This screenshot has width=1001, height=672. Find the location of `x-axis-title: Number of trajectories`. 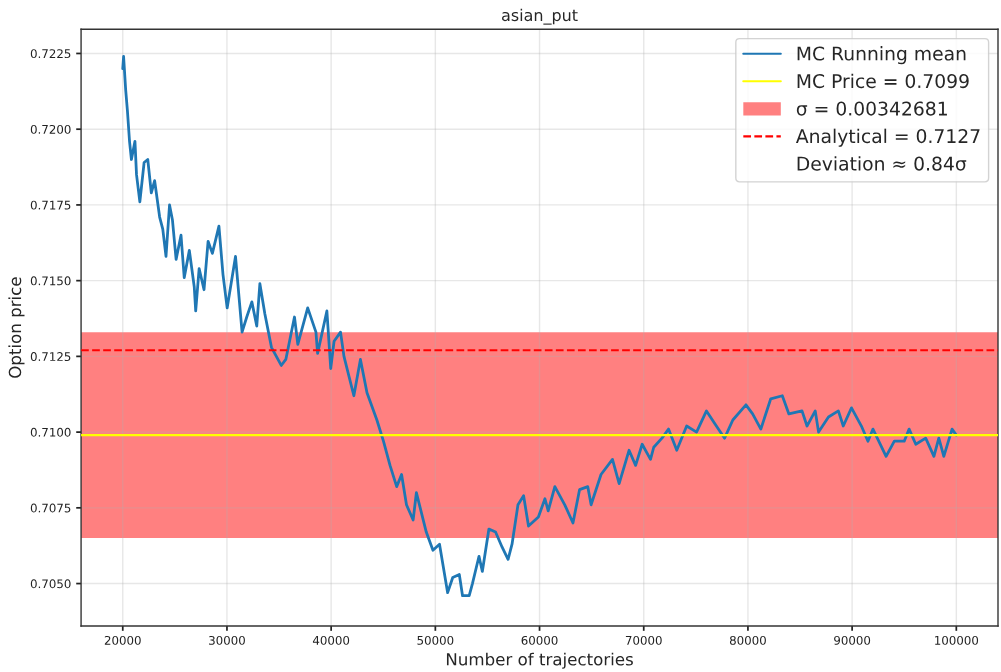

x-axis-title: Number of trajectories is located at coordinates (539, 660).